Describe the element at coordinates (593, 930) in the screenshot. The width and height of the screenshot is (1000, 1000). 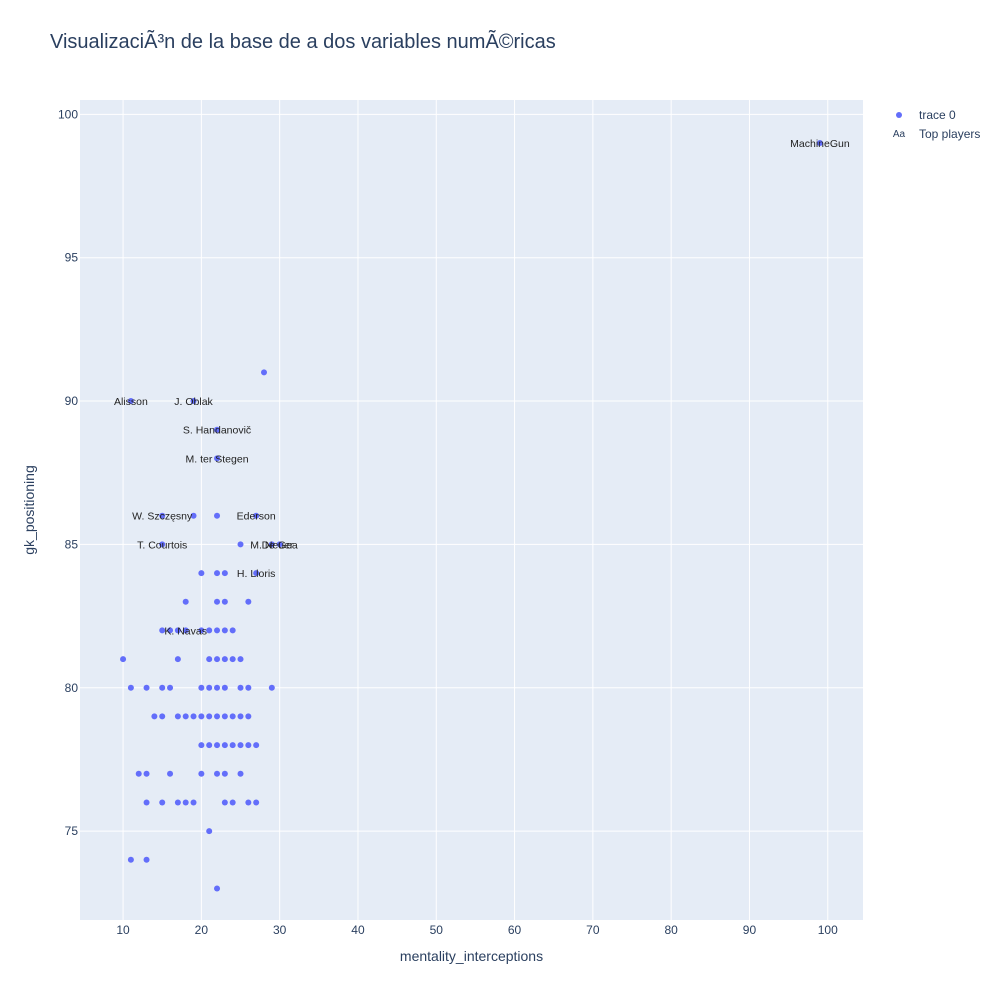
I see `x-tick-label: 70` at that location.